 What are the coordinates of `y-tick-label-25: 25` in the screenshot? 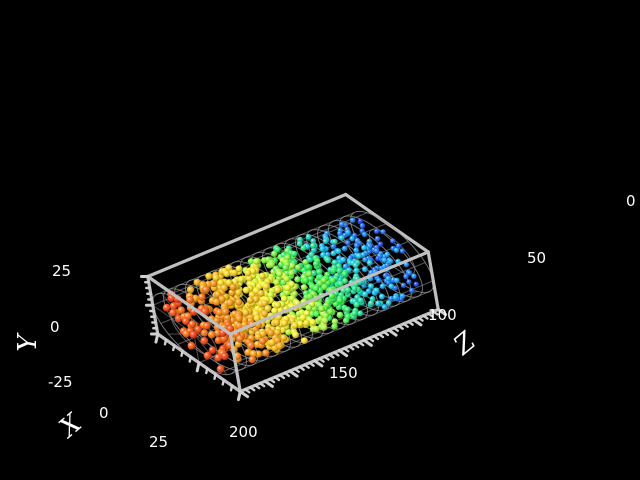 It's located at (61, 271).